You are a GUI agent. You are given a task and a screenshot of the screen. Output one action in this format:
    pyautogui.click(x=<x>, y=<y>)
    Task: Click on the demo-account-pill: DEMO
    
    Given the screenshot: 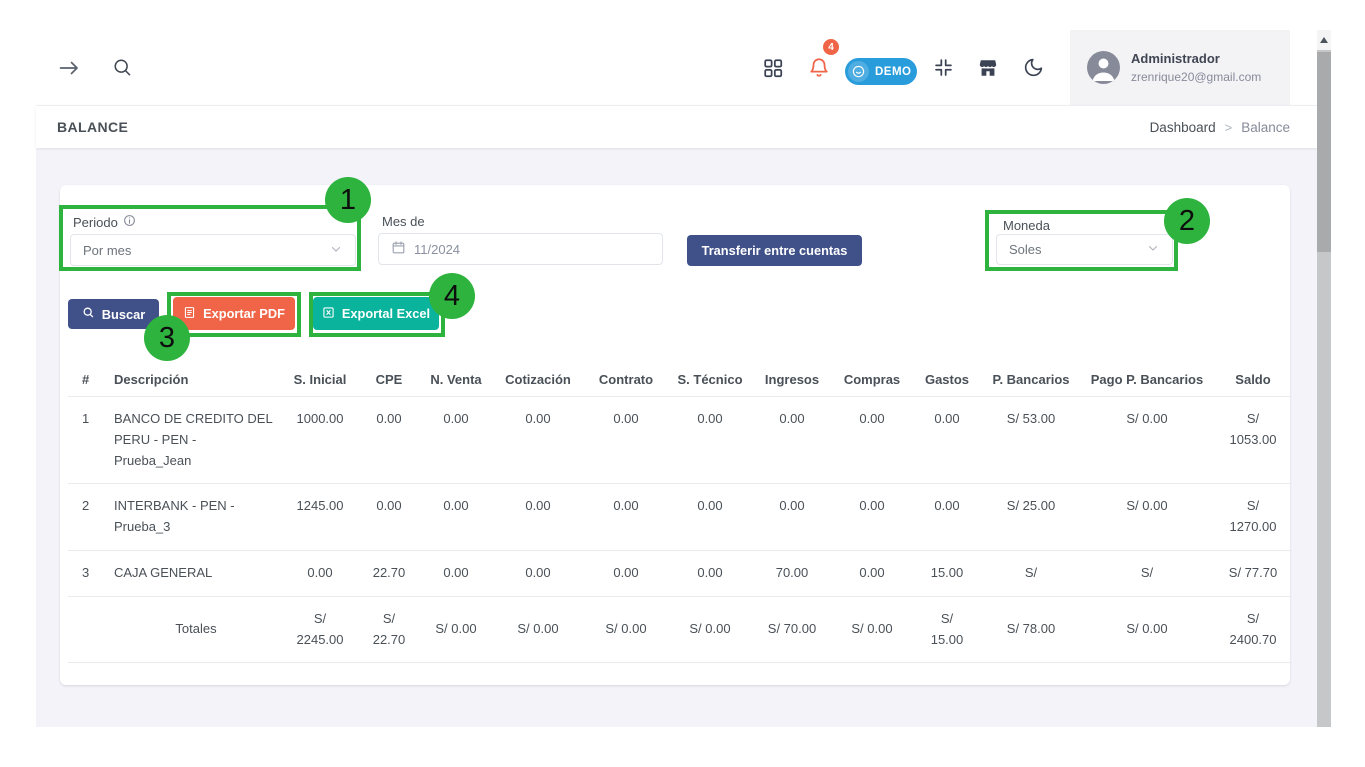 What is the action you would take?
    pyautogui.click(x=881, y=71)
    